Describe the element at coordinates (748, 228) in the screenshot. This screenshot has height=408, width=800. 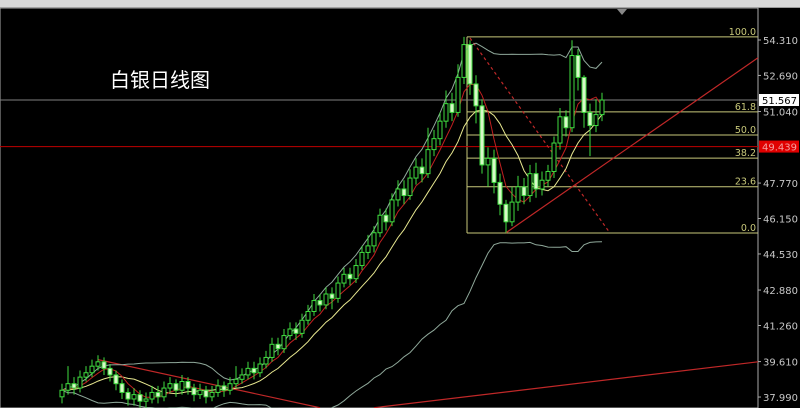
I see `fib-level-label: 0.0` at that location.